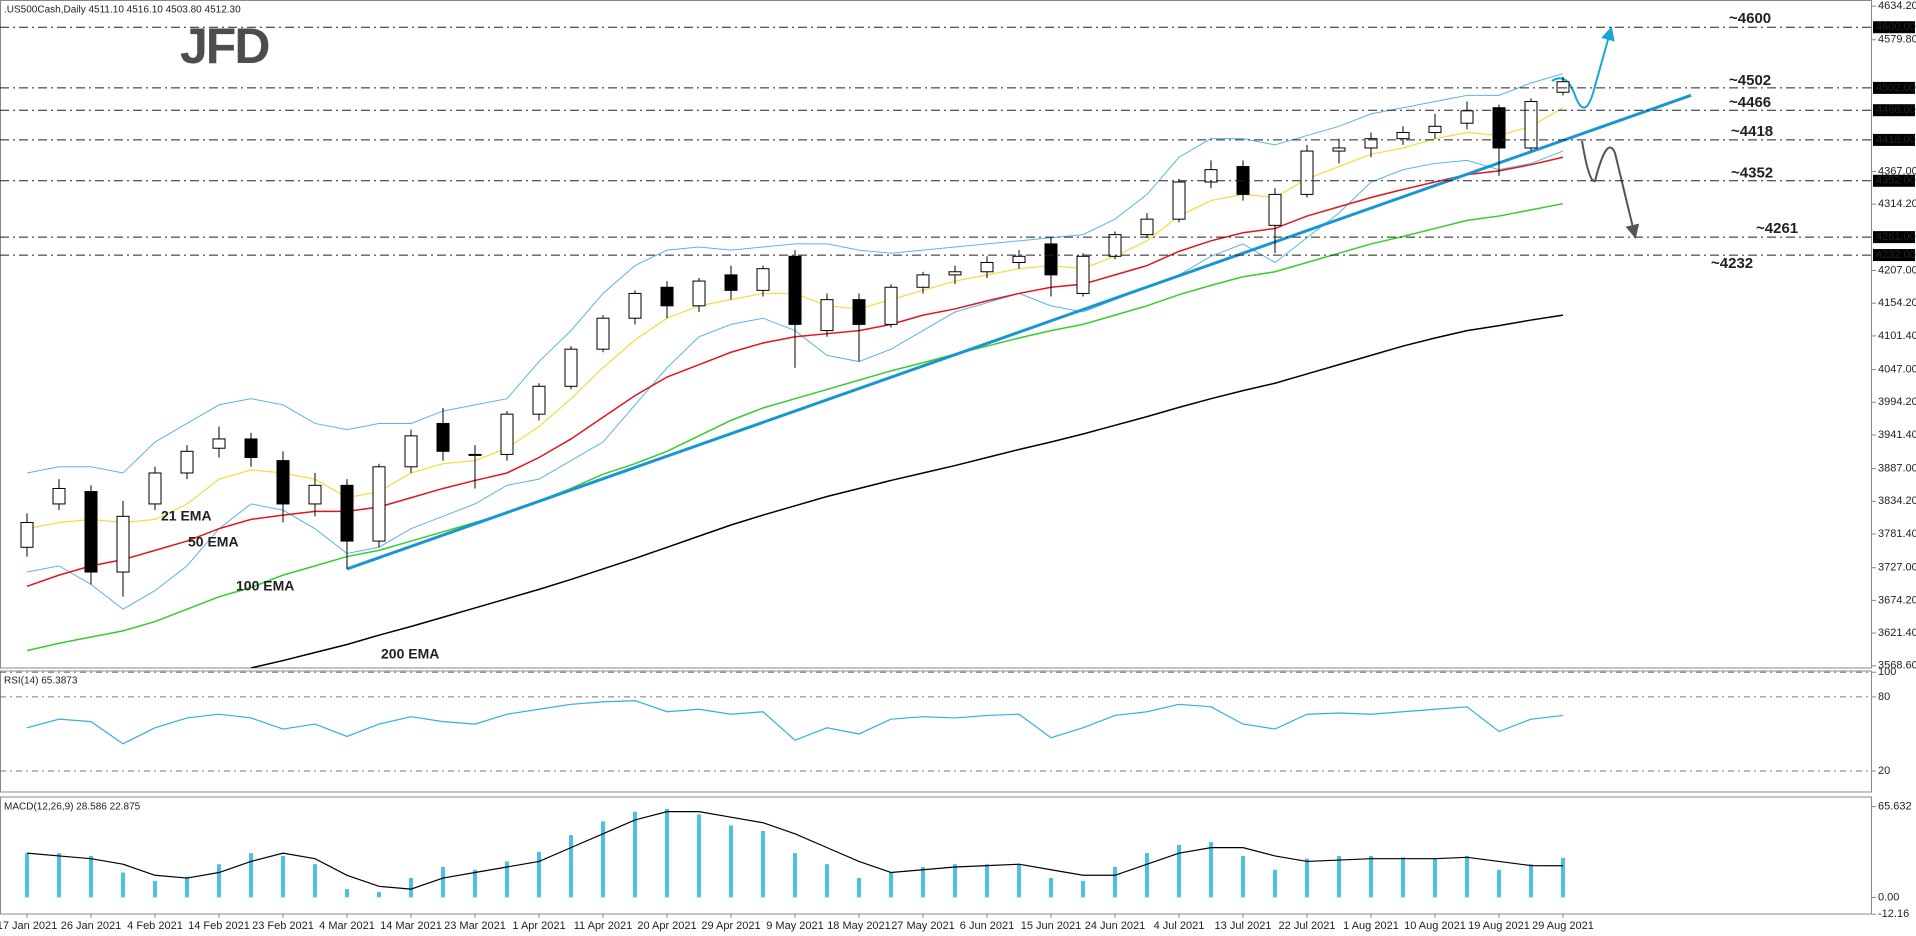  Describe the element at coordinates (283, 926) in the screenshot. I see `x-tick-label: 23 Feb 2021` at that location.